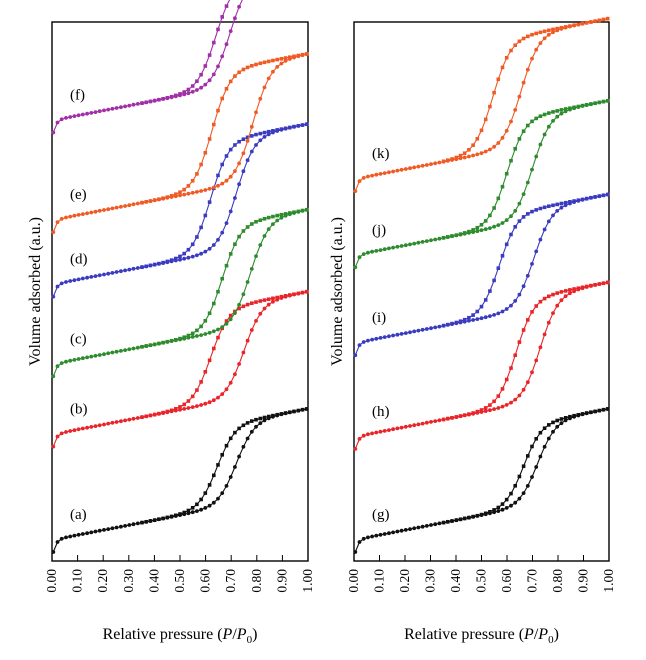 The width and height of the screenshot is (646, 660). Describe the element at coordinates (180, 210) in the screenshot. I see `series-d: (d)` at that location.